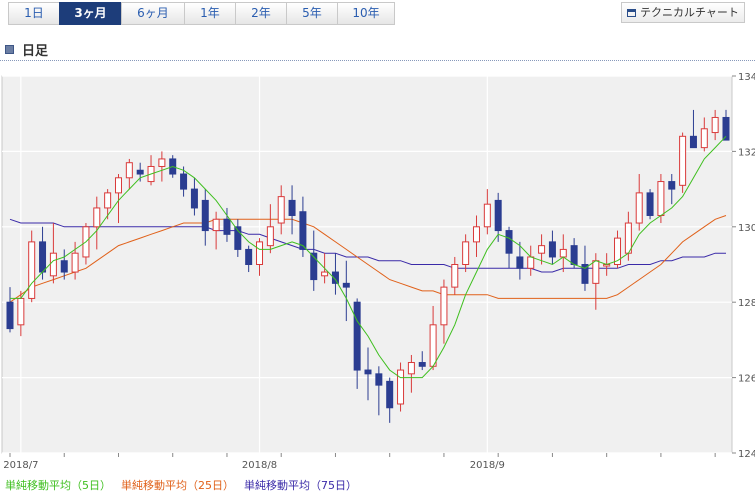  What do you see at coordinates (177, 485) in the screenshot?
I see `legend-ma25: 単純移動平均（25日）` at bounding box center [177, 485].